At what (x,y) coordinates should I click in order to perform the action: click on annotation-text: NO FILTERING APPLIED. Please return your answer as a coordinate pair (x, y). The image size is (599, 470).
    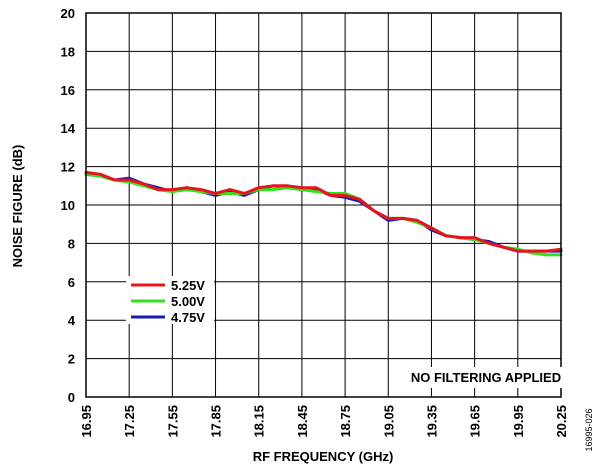
    Looking at the image, I should click on (486, 377).